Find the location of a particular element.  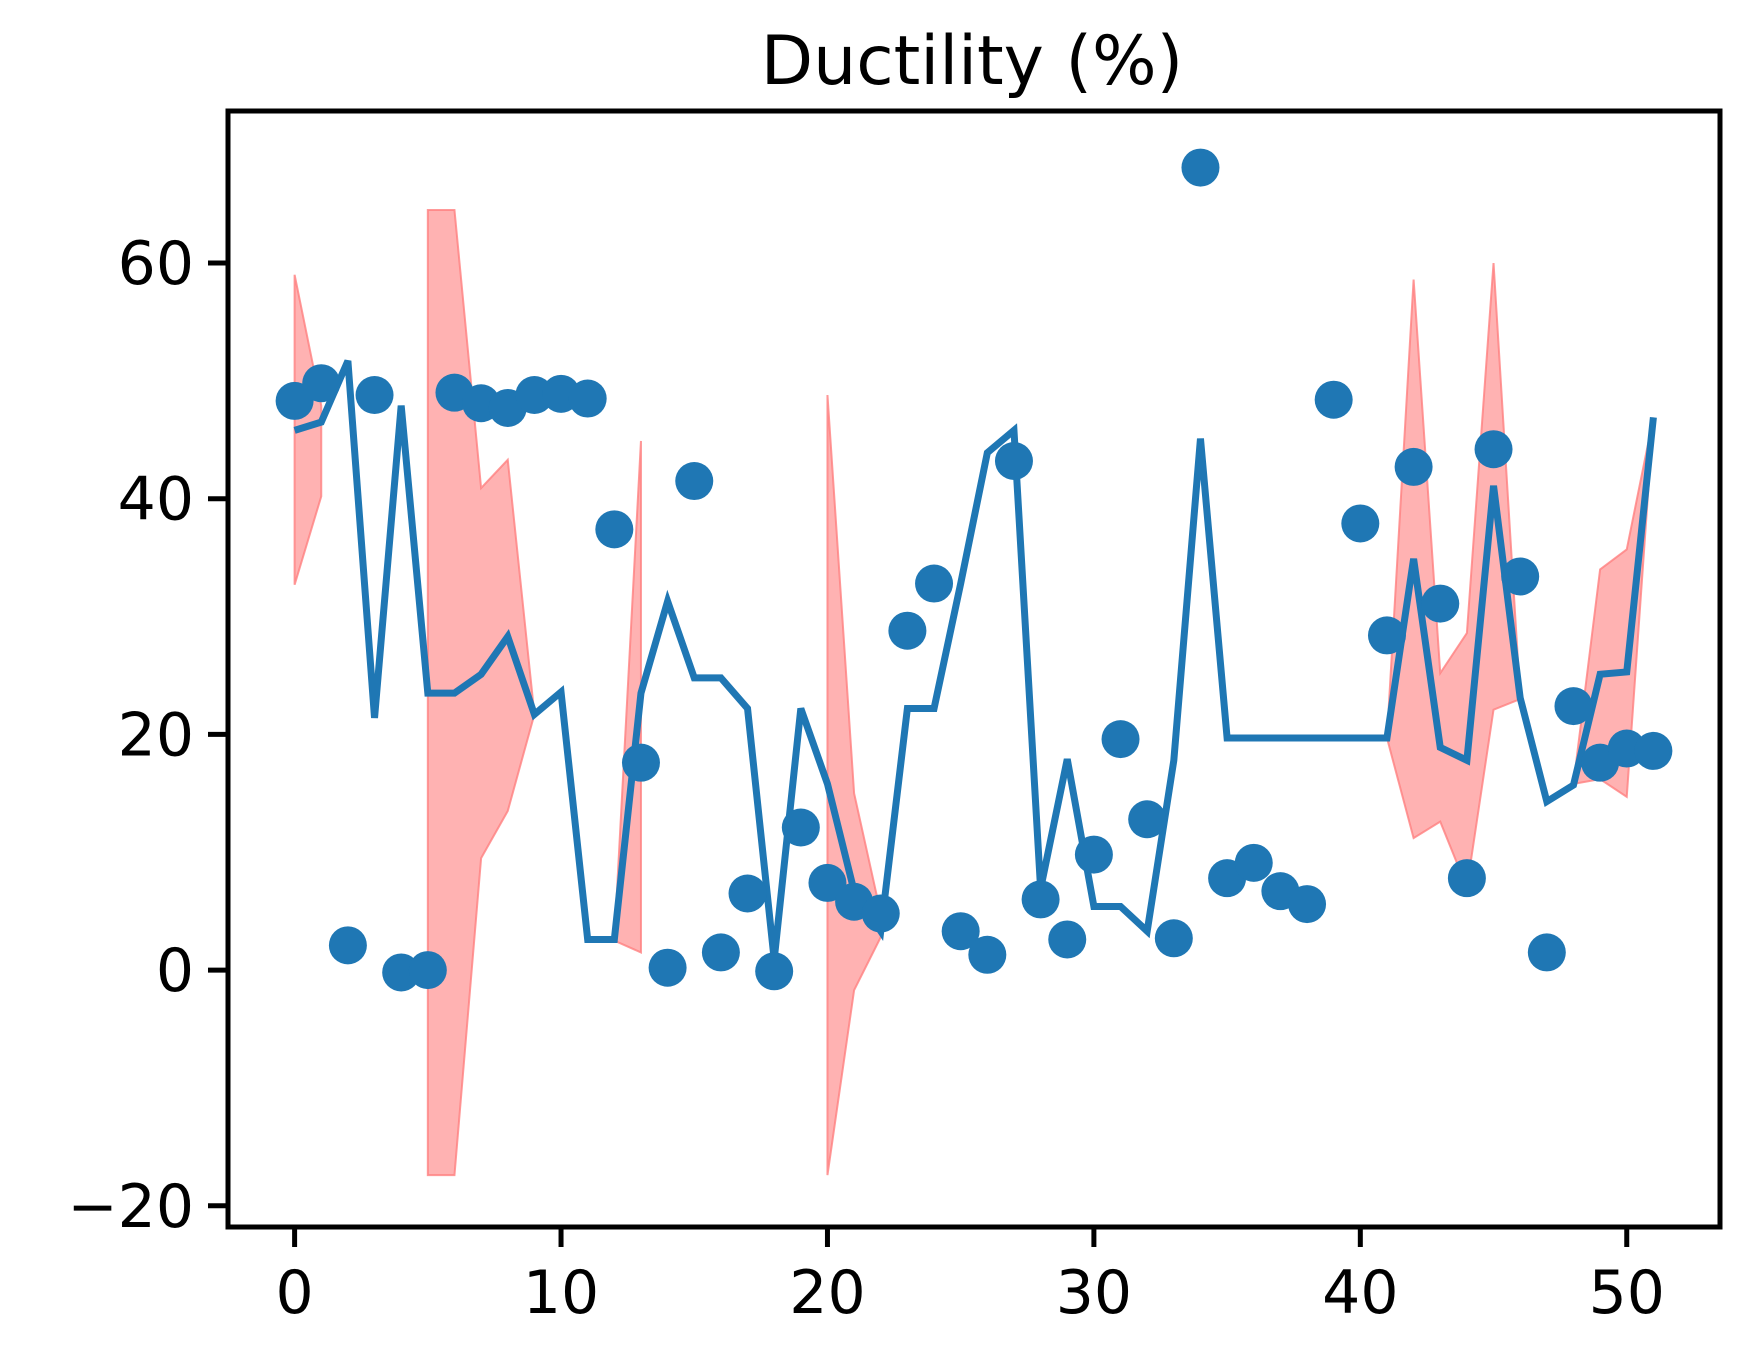

x-tick-label: 30 is located at coordinates (1094, 1293).